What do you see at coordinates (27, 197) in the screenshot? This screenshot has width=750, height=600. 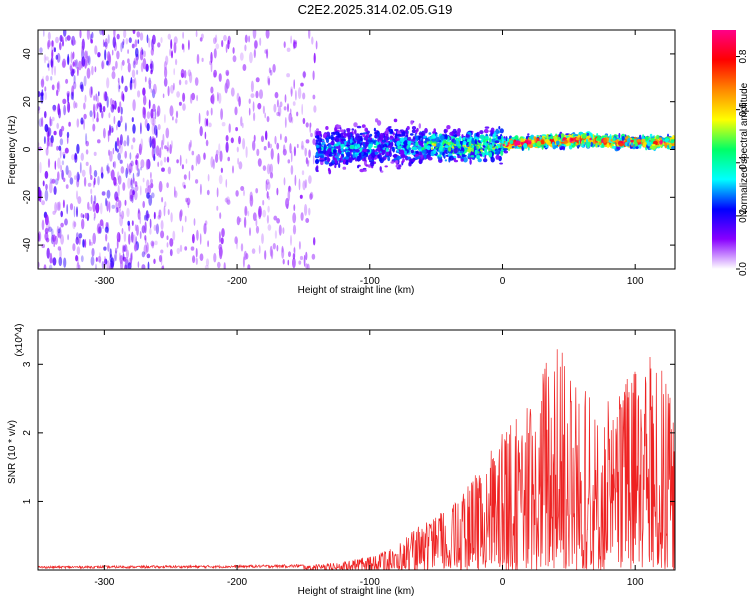 I see `spectrogram-y-tick-label: -20` at bounding box center [27, 197].